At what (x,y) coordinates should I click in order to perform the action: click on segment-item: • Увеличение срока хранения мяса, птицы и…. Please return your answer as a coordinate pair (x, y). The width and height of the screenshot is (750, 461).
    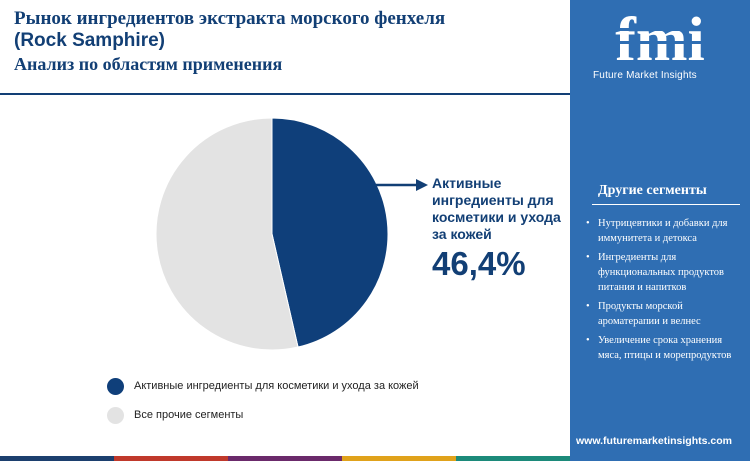
    Looking at the image, I should click on (664, 348).